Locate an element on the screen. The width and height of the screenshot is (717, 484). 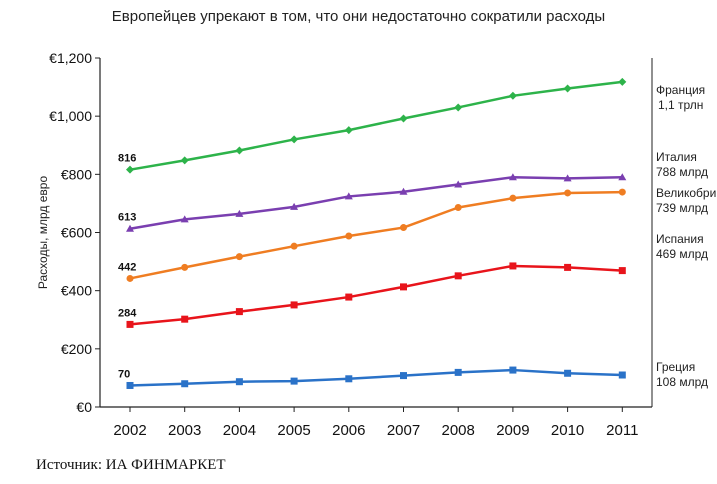
series-label: Греция 108 млрд is located at coordinates (682, 375).